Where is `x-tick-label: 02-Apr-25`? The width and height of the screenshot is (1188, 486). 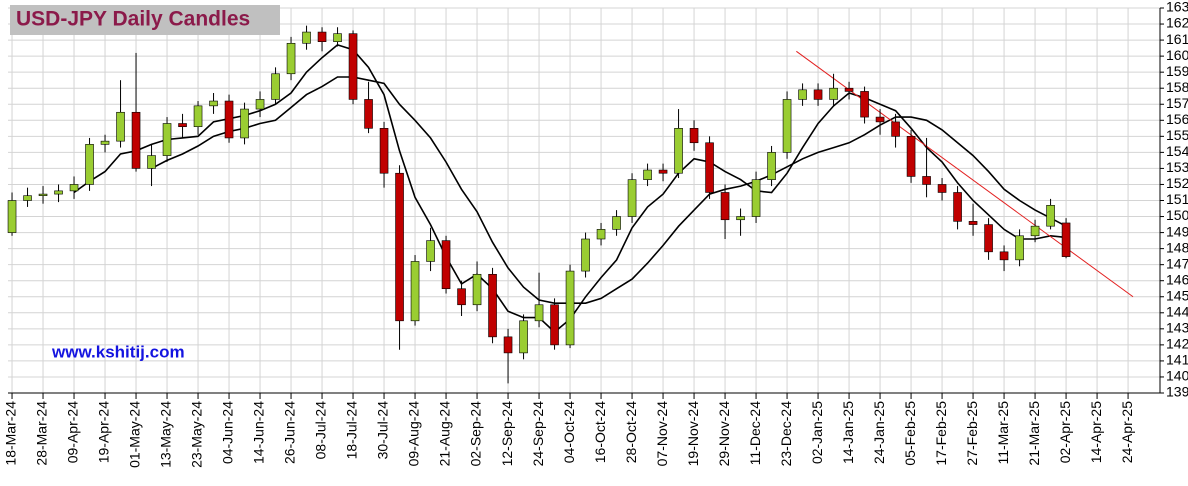 x-tick-label: 02-Apr-25 is located at coordinates (1065, 432).